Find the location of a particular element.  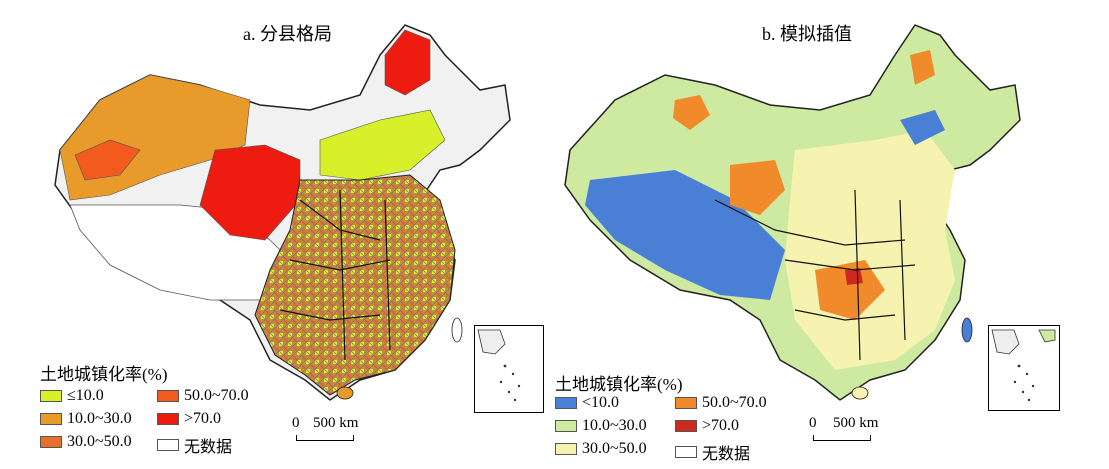

region-orange-xinjiang is located at coordinates (691, 112).